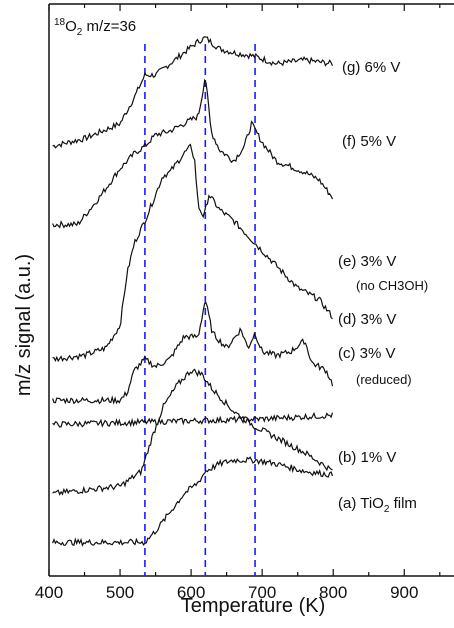  What do you see at coordinates (120, 592) in the screenshot?
I see `x-tick-label: 500` at bounding box center [120, 592].